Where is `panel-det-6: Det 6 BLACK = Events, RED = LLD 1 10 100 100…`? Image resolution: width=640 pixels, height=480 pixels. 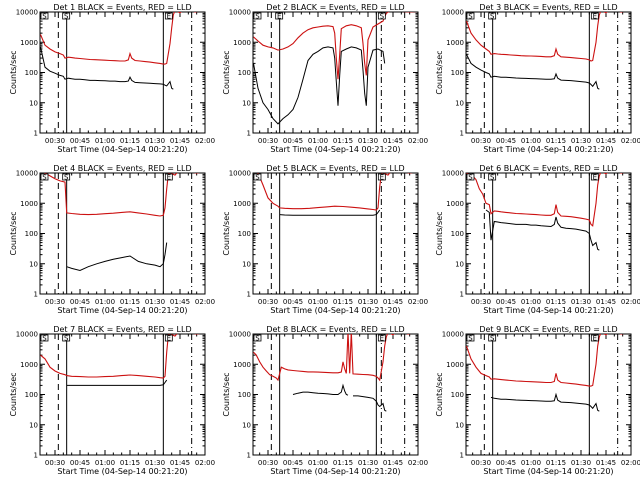 panel-det-6: Det 6 BLACK = Events, RED = LLD 1 10 100 100… is located at coordinates (537, 239).